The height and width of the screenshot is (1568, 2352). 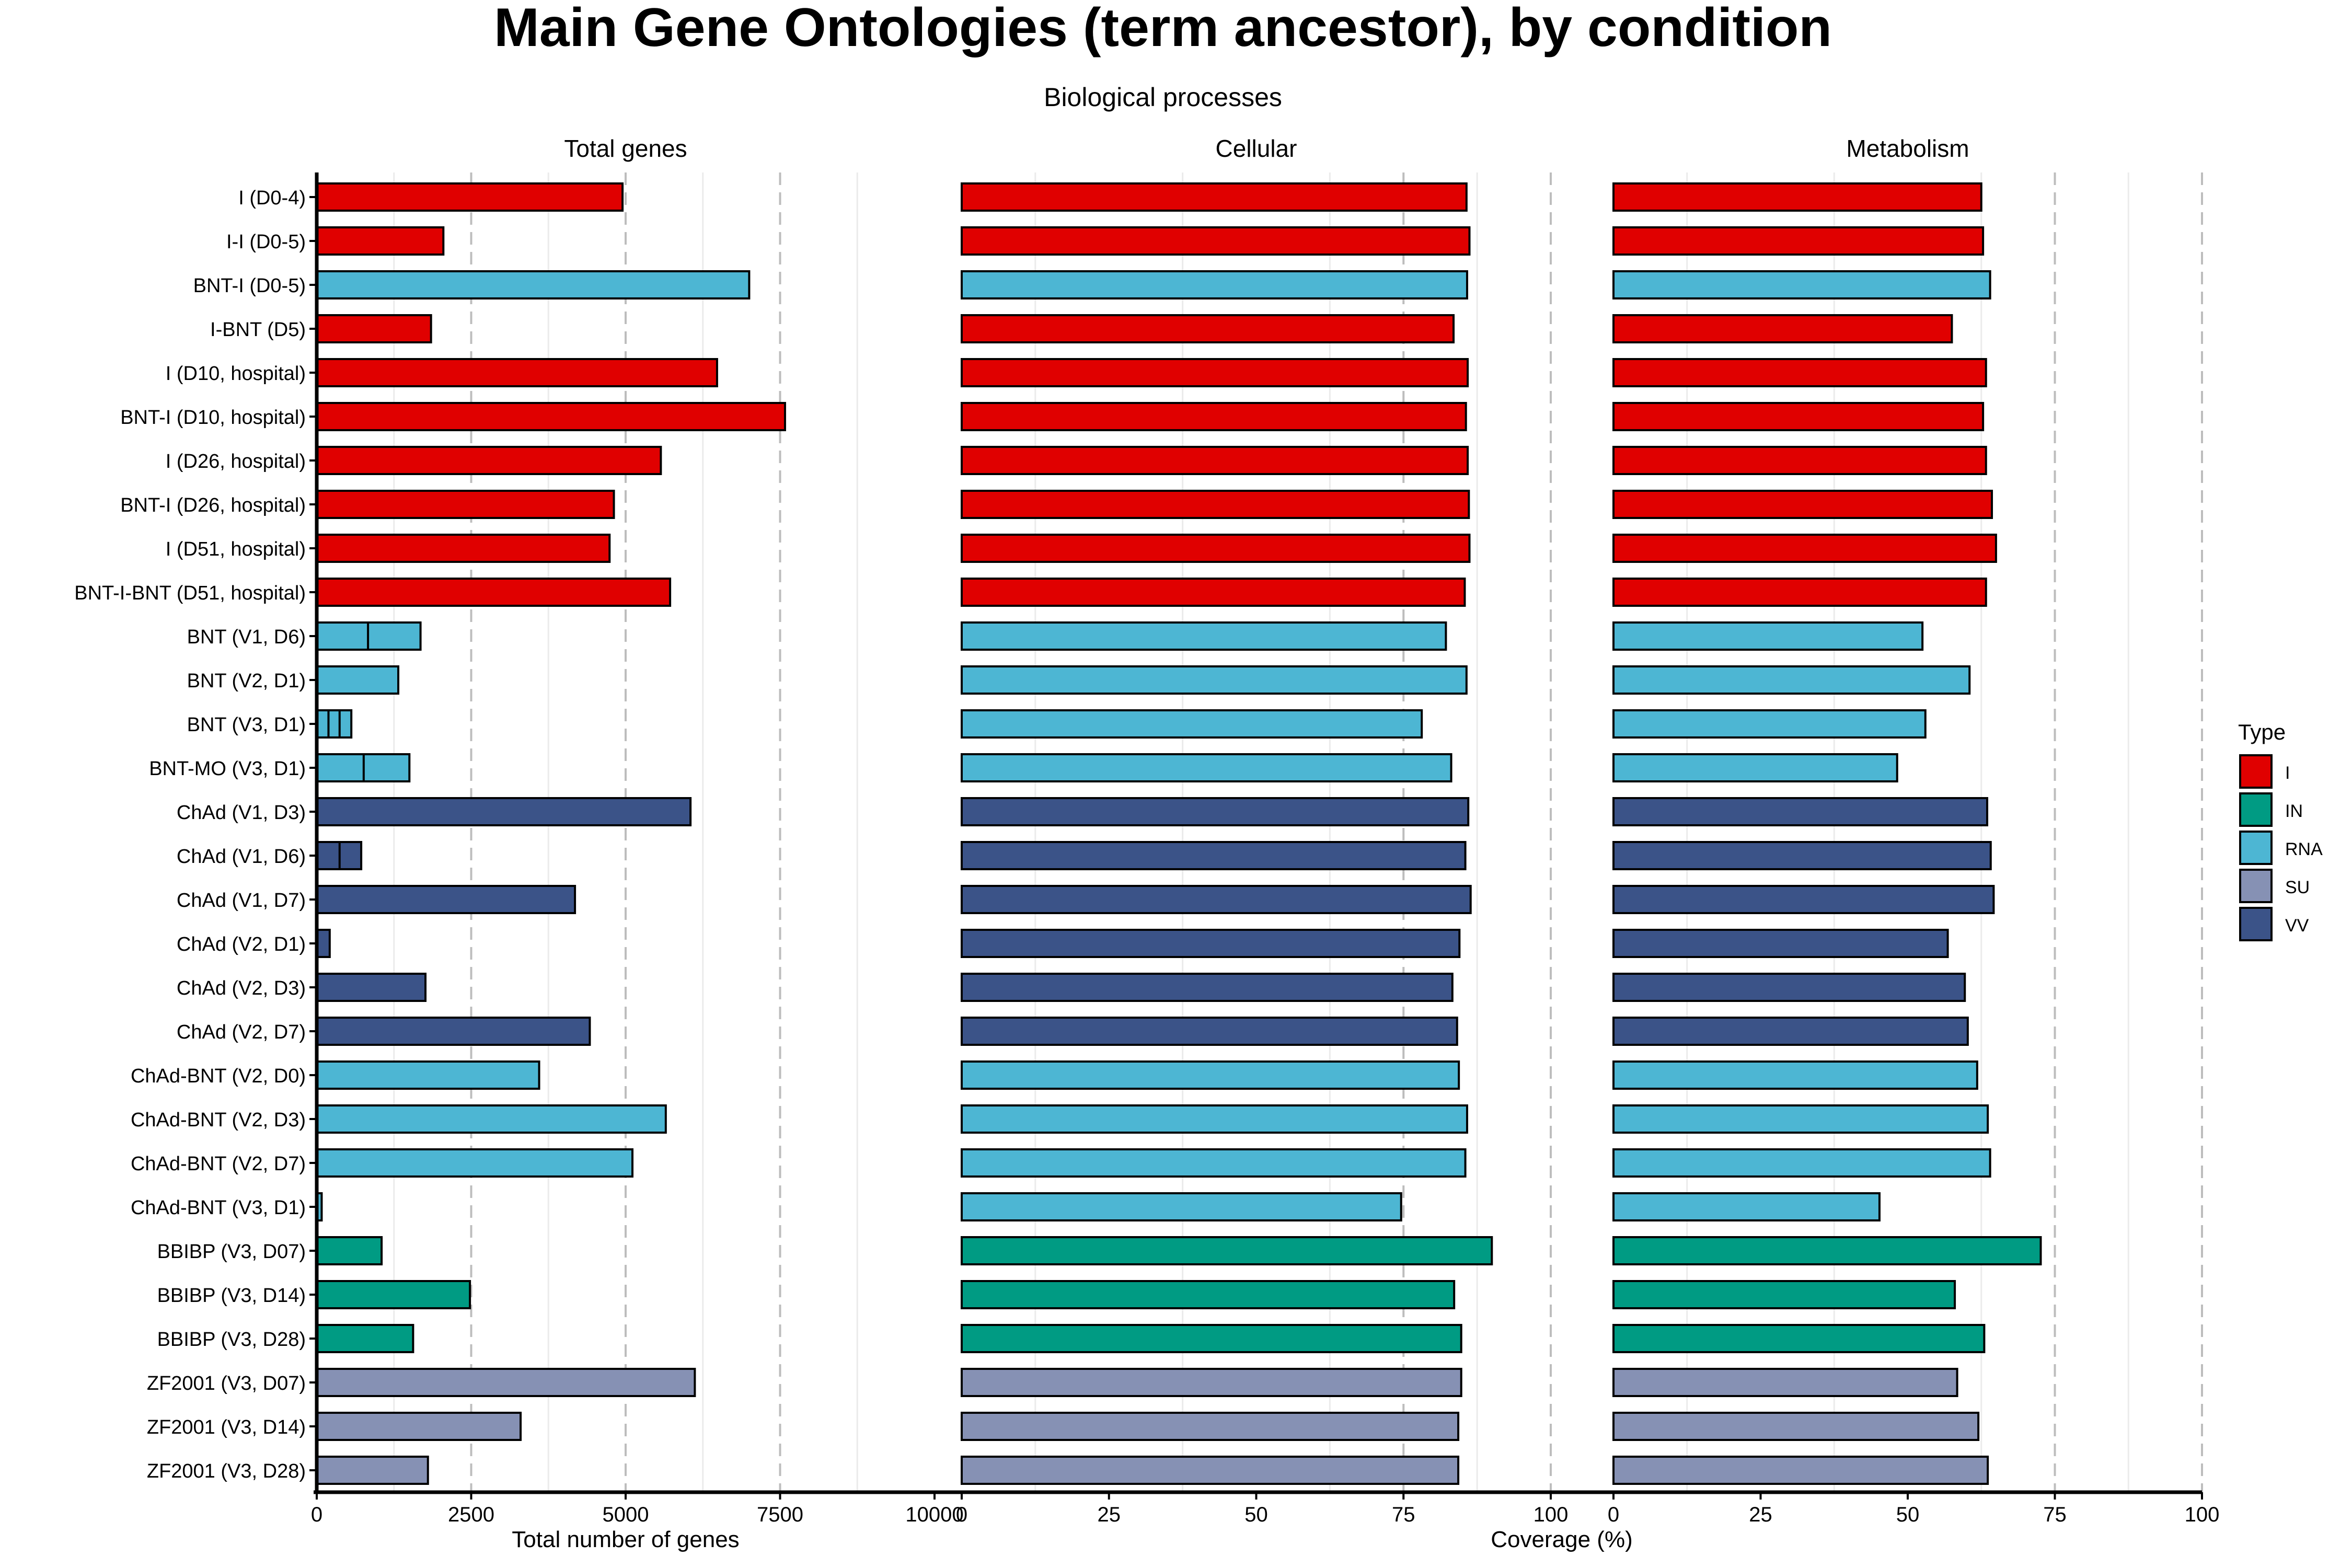 What do you see at coordinates (2297, 926) in the screenshot?
I see `legend-label: VV` at bounding box center [2297, 926].